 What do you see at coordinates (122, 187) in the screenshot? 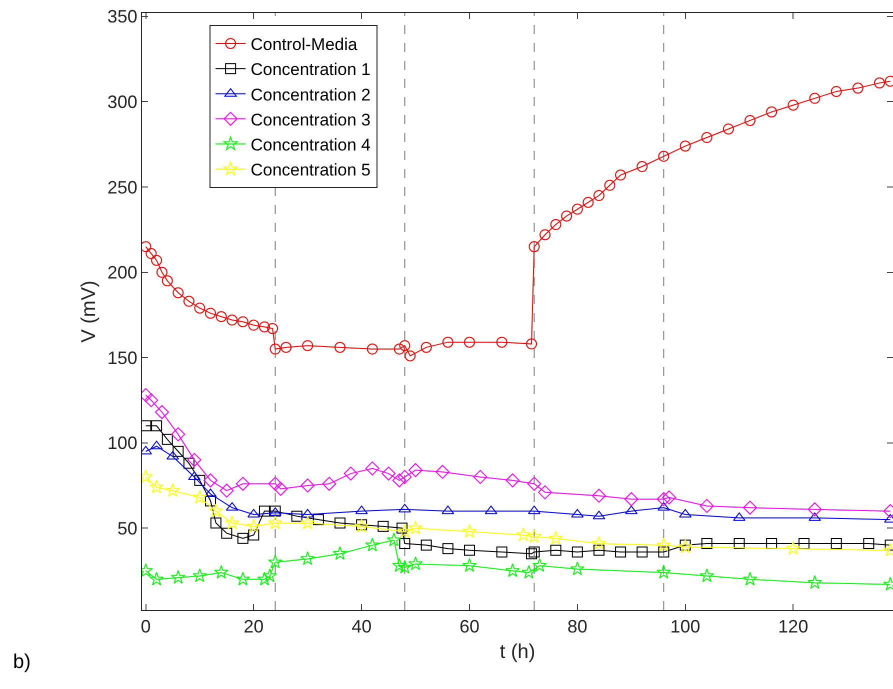
I see `y-tick-label: 250` at bounding box center [122, 187].